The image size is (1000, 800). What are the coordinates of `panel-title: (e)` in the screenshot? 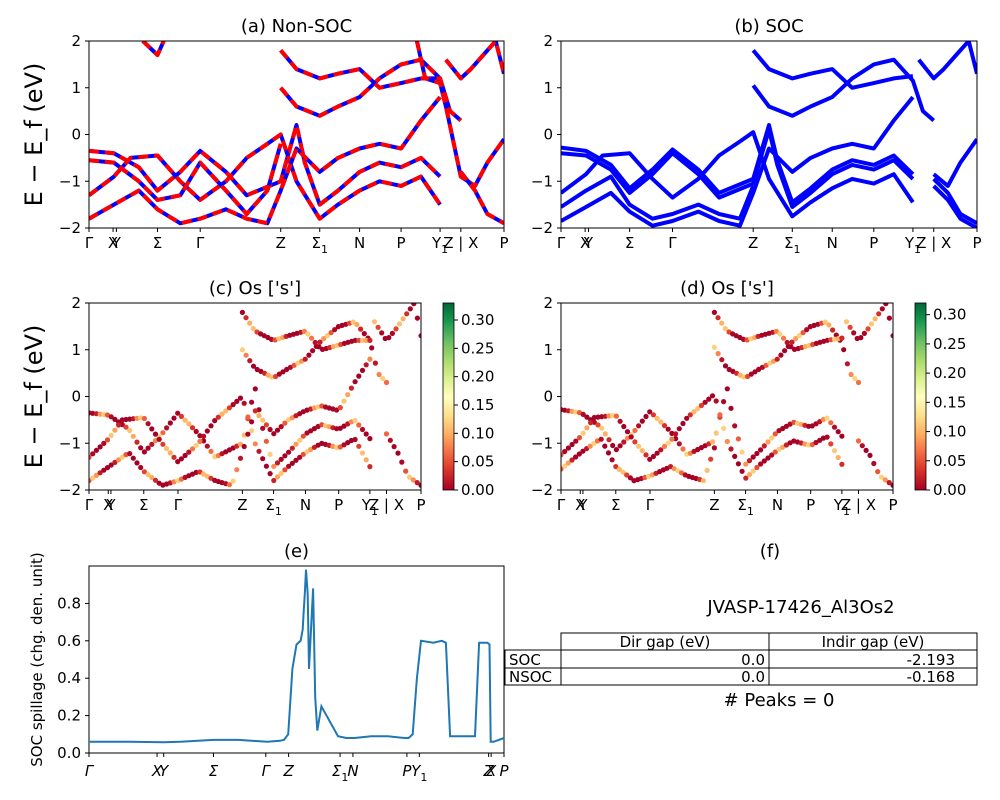 It's located at (296, 551).